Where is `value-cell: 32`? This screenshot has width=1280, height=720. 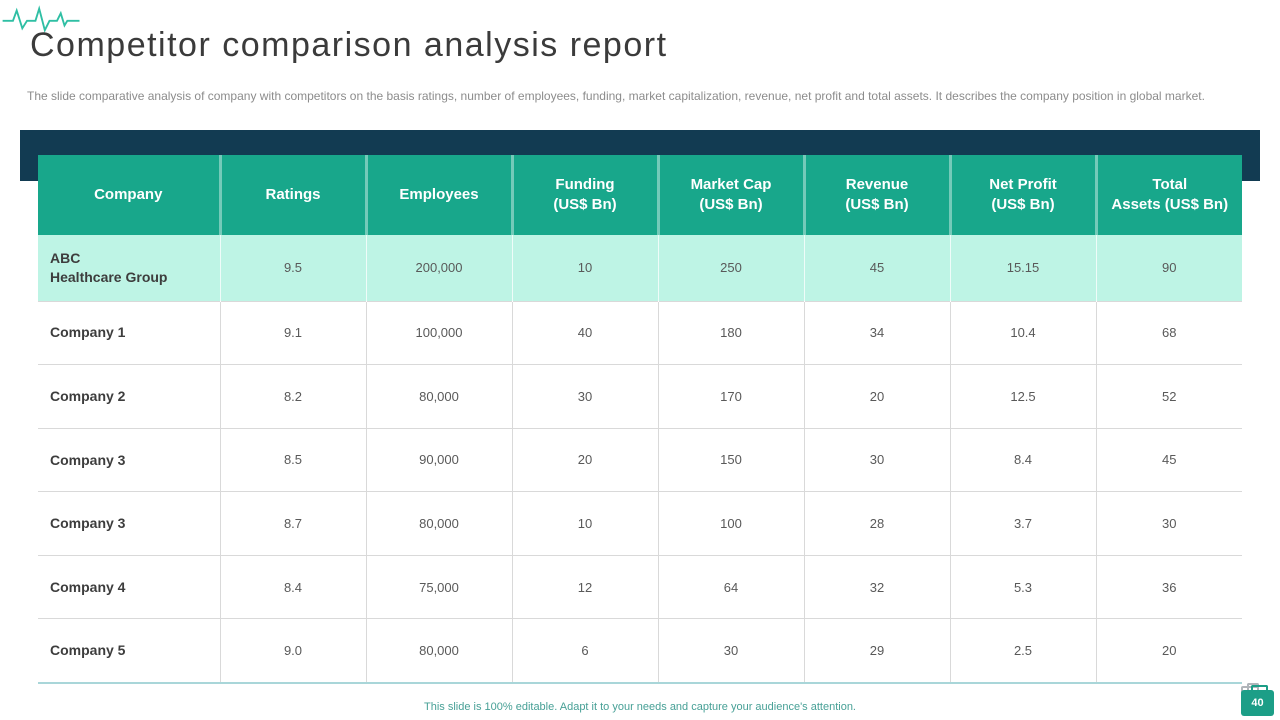 value-cell: 32 is located at coordinates (876, 586).